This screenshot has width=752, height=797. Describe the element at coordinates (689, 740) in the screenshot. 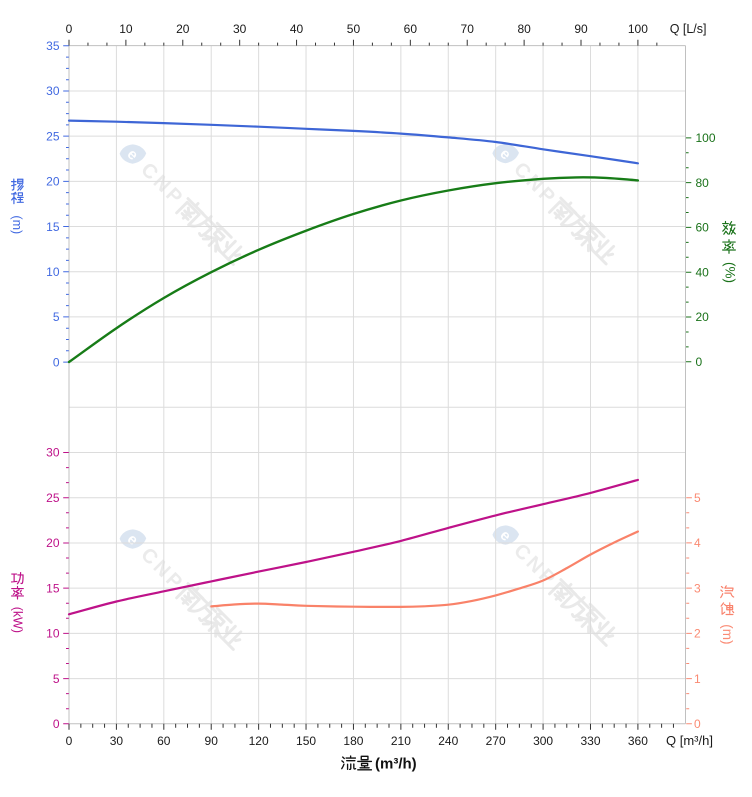

I see `svg-text: Q [m³/h]` at that location.